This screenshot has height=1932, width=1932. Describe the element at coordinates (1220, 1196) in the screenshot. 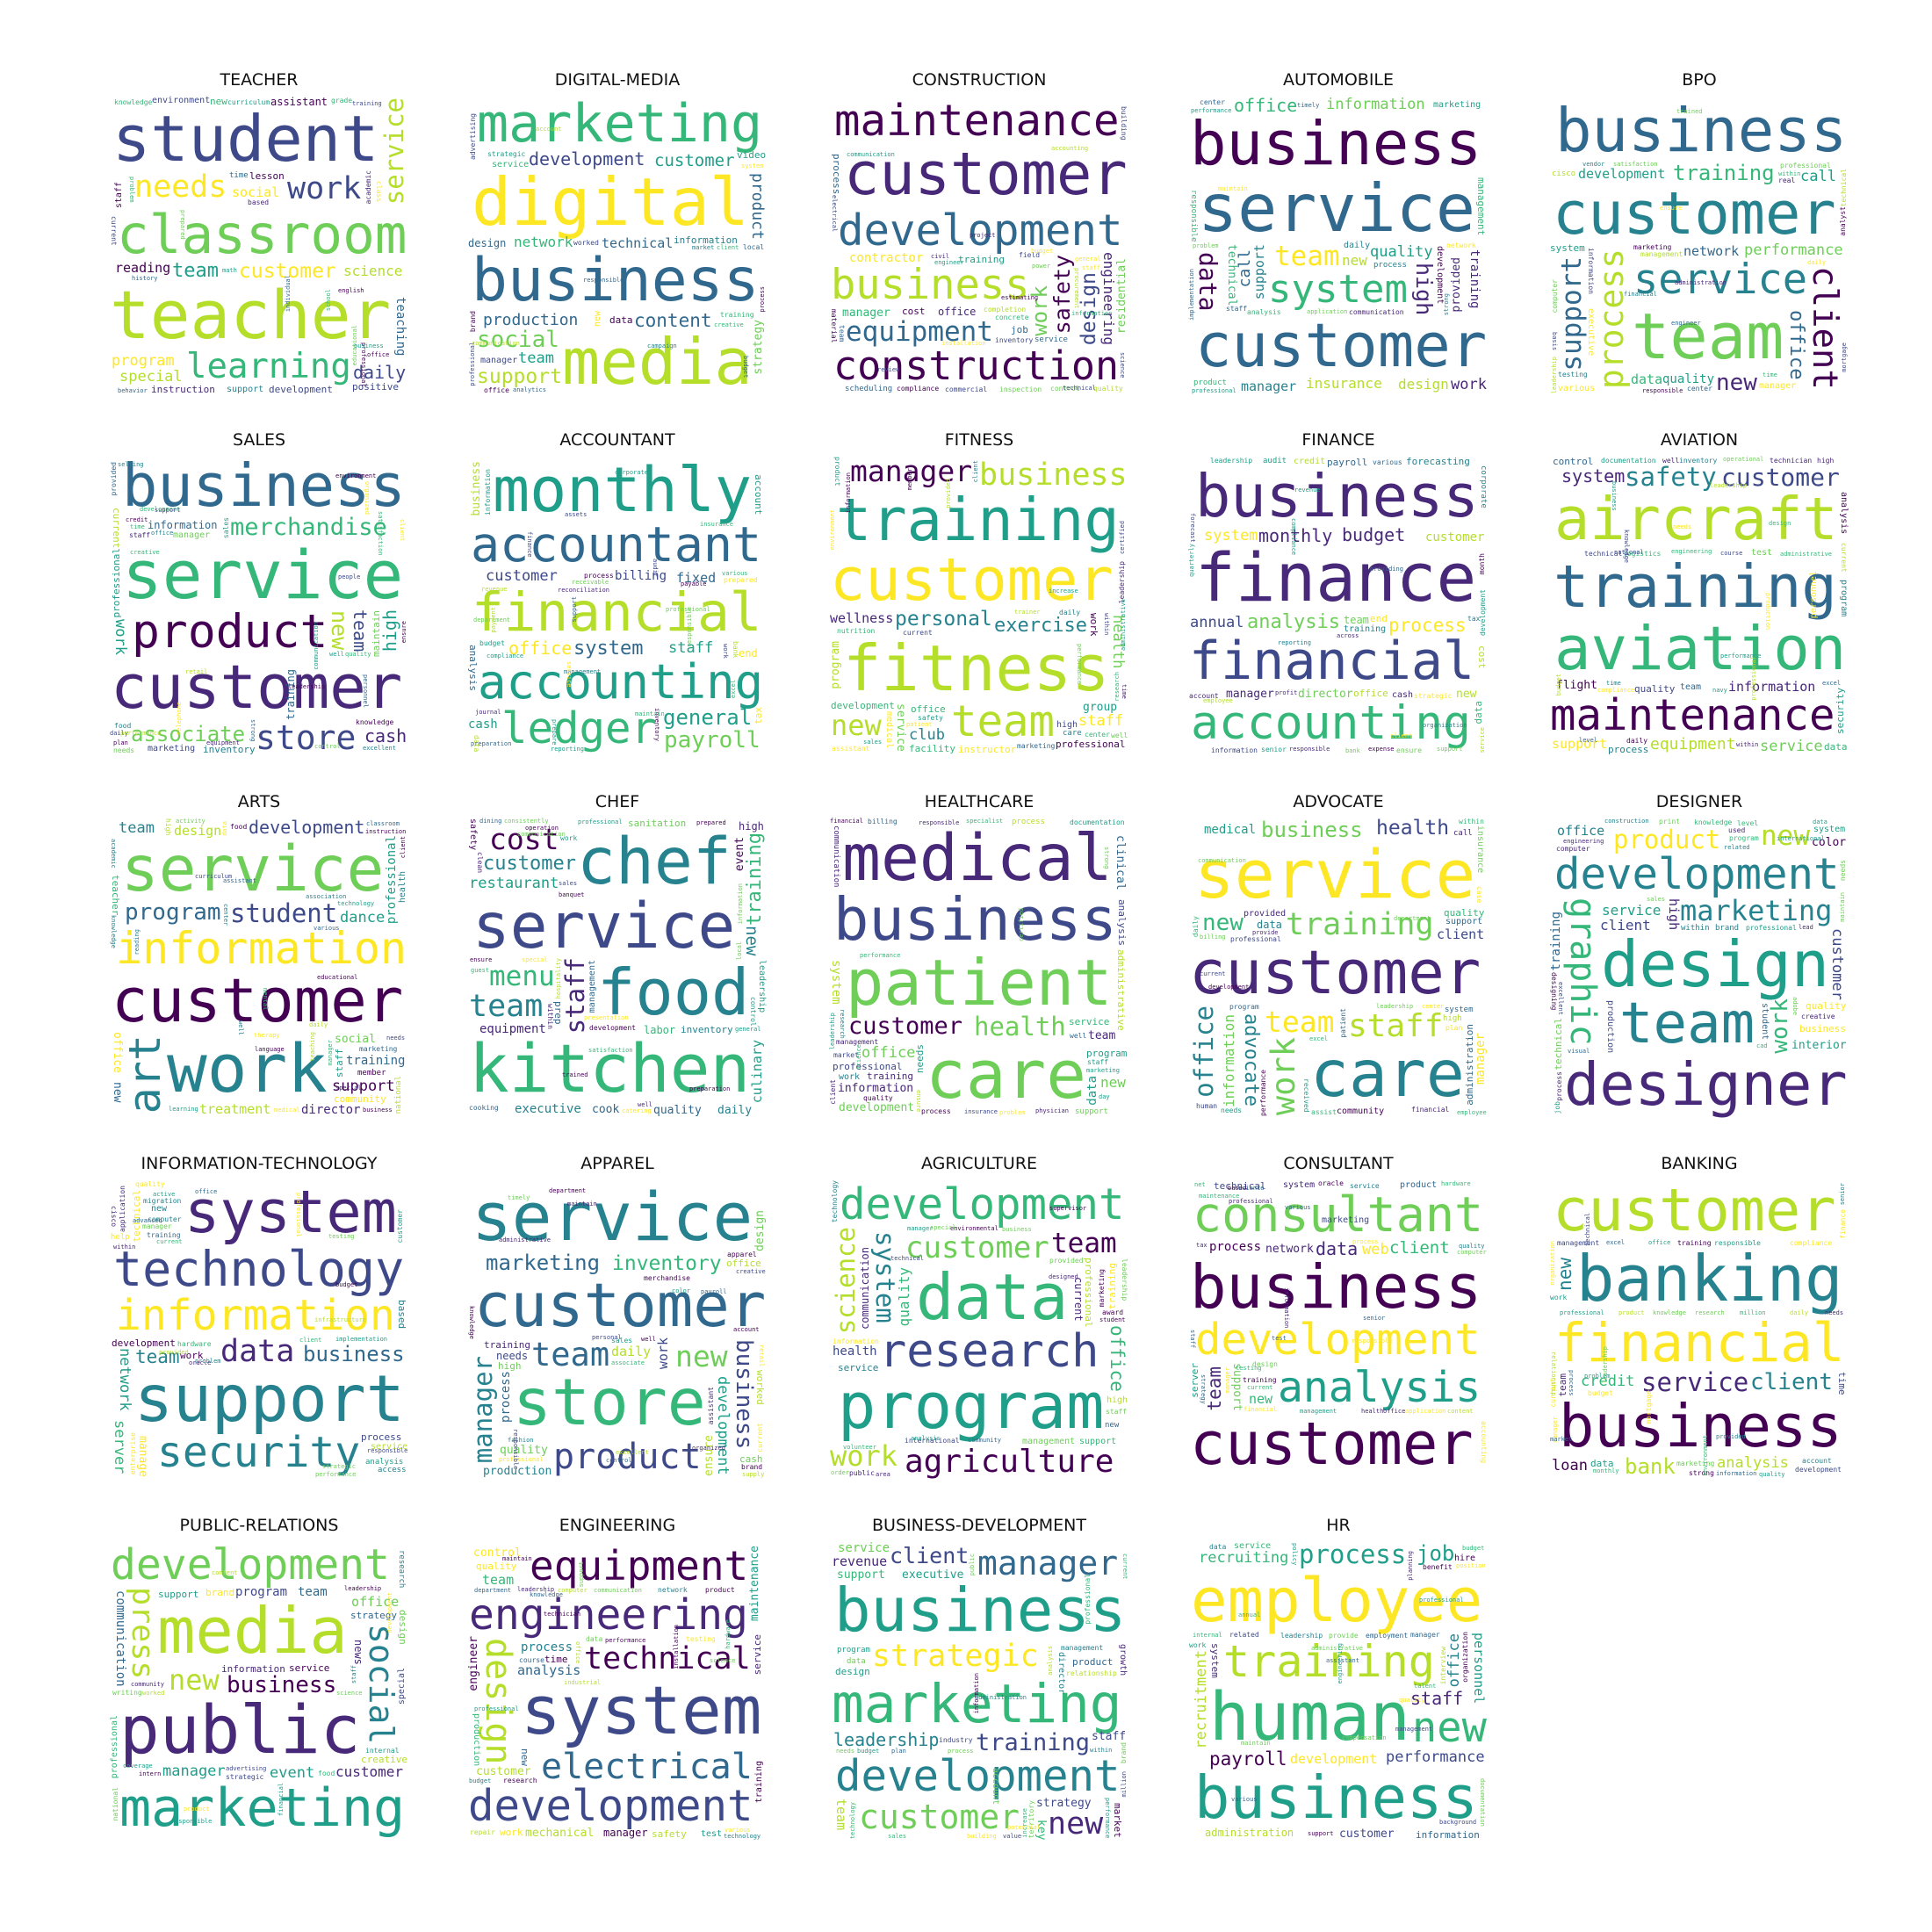

I see `cloud-word: maintenance` at that location.